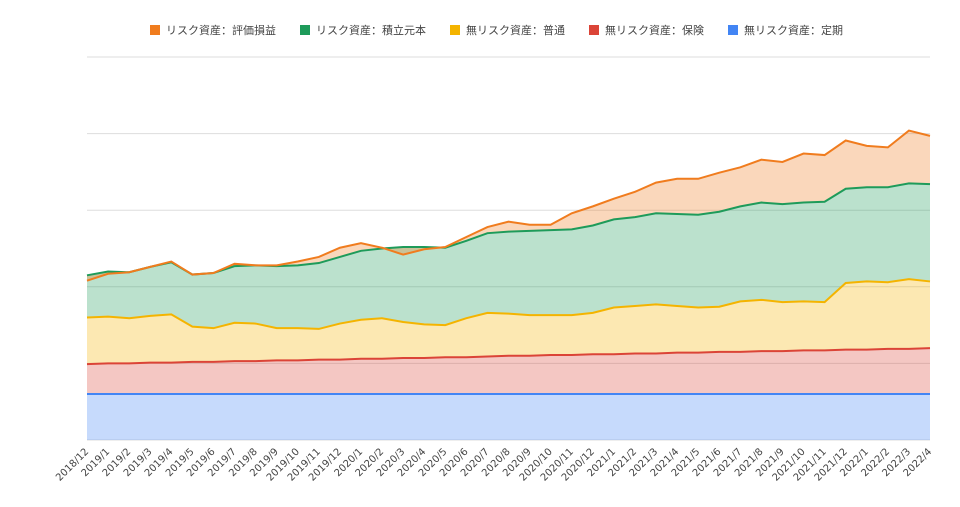 The width and height of the screenshot is (960, 507). Describe the element at coordinates (654, 30) in the screenshot. I see `legend-label: 無リスク資産：保険` at that location.